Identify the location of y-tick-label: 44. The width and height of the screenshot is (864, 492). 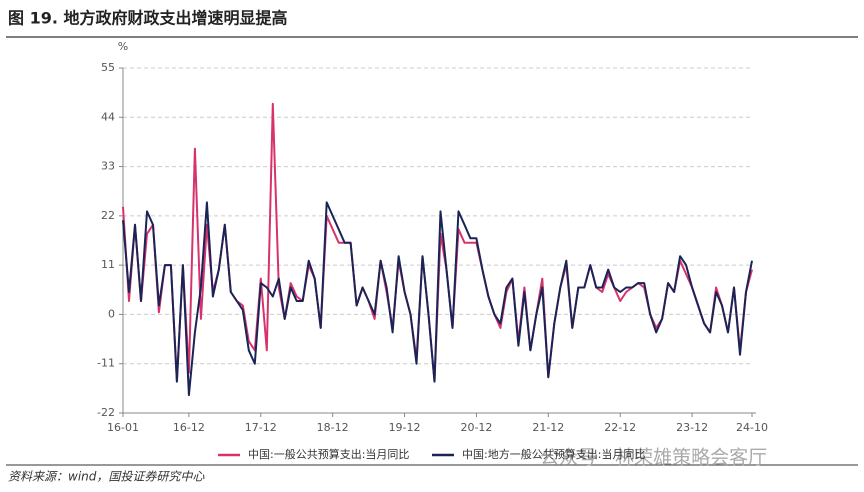
(108, 116).